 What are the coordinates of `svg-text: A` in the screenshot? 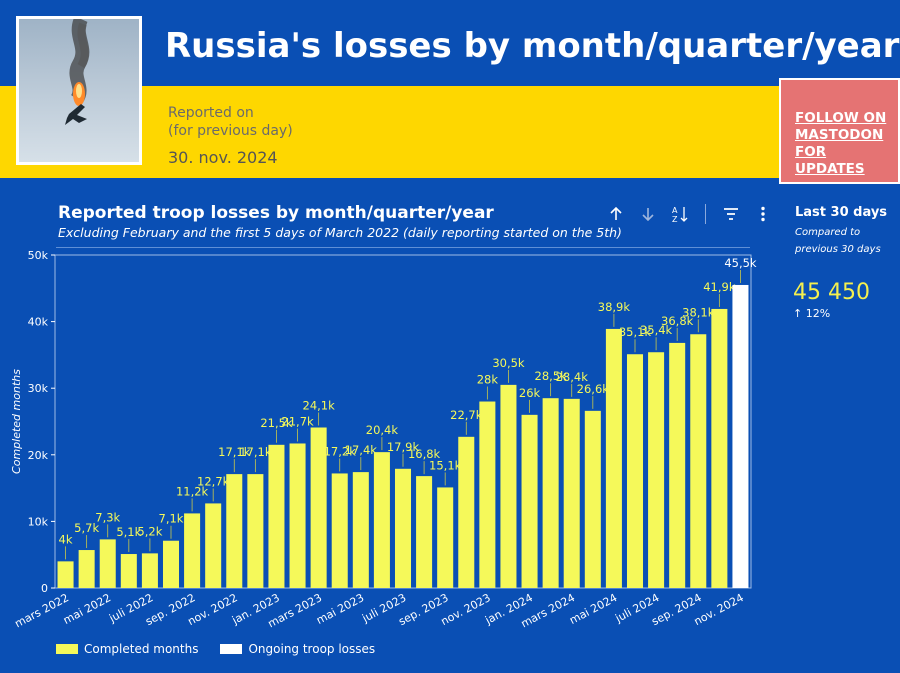 It's located at (675, 210).